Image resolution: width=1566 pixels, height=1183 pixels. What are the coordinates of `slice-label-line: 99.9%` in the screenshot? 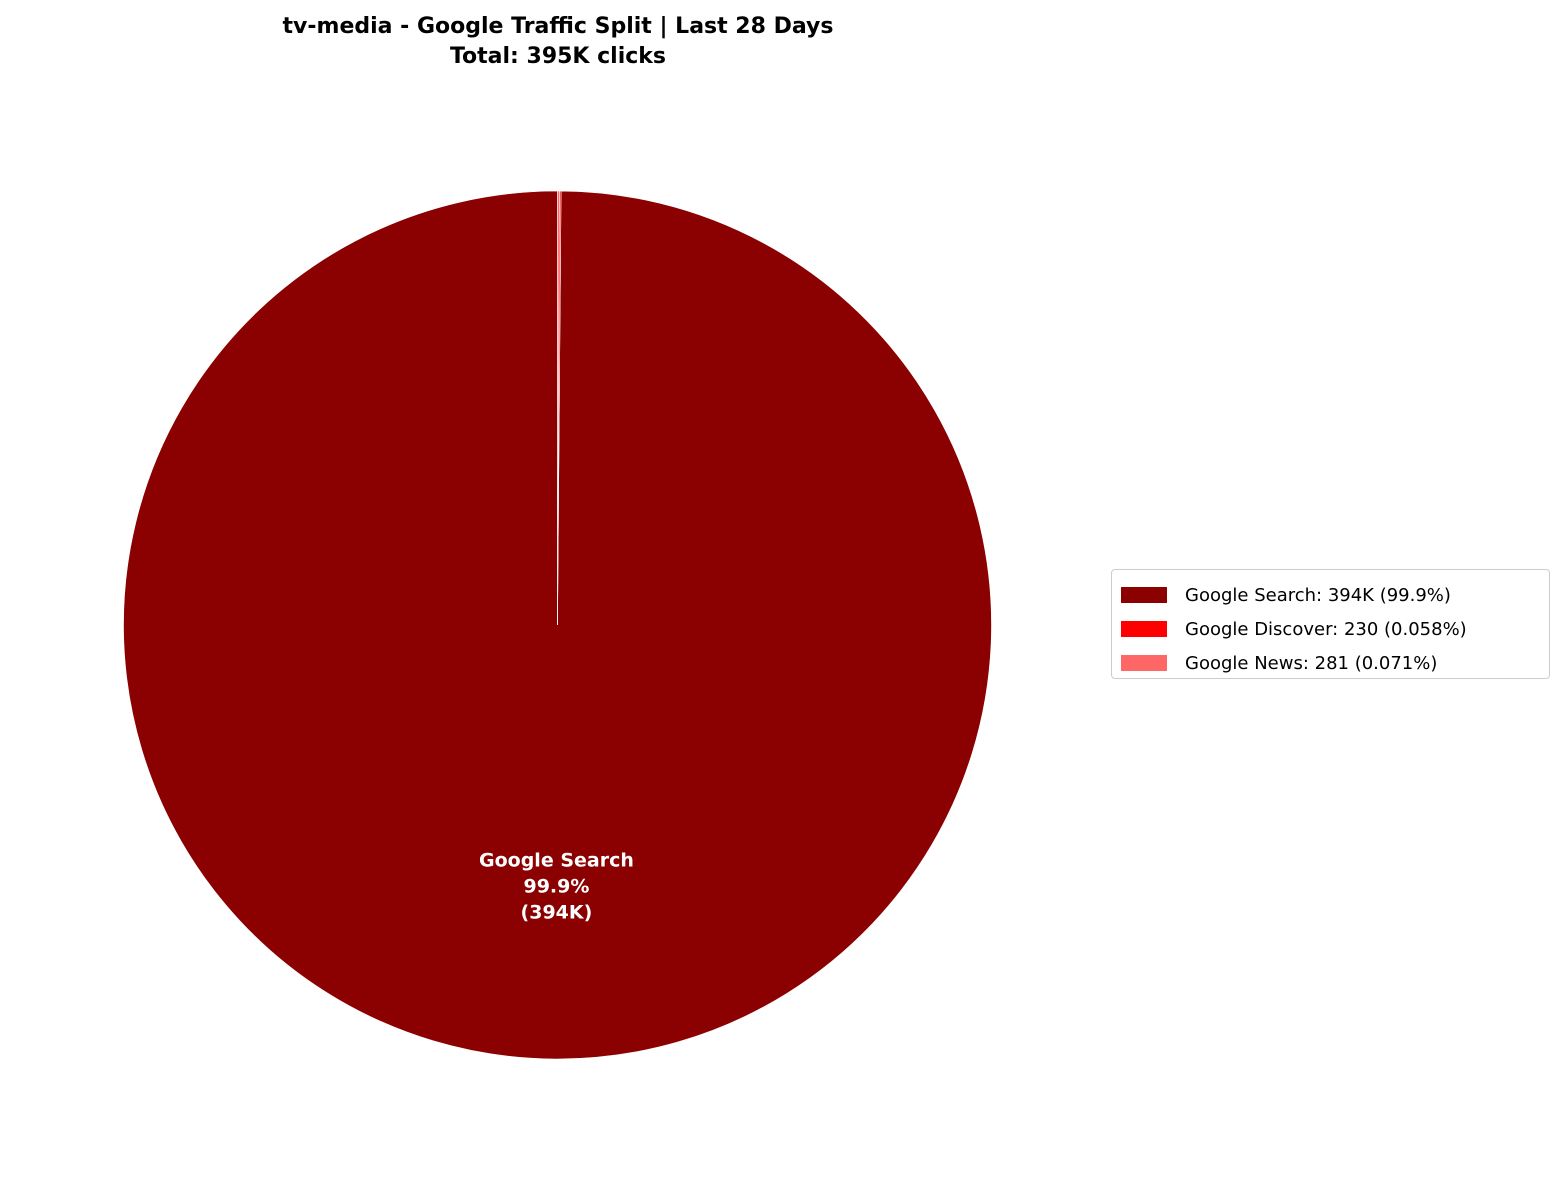 It's located at (556, 886).